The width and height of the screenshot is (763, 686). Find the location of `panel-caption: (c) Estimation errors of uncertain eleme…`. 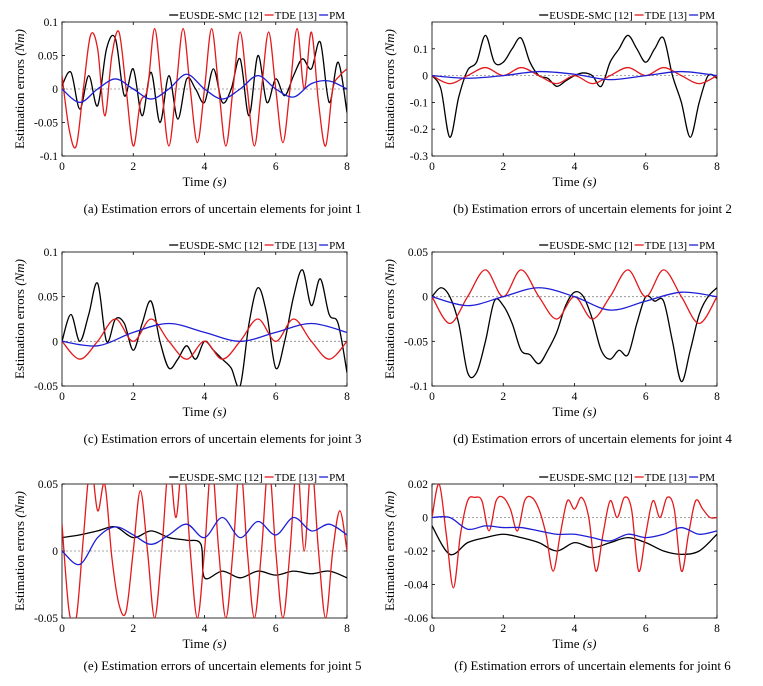

panel-caption: (c) Estimation errors of uncertain eleme… is located at coordinates (223, 438).